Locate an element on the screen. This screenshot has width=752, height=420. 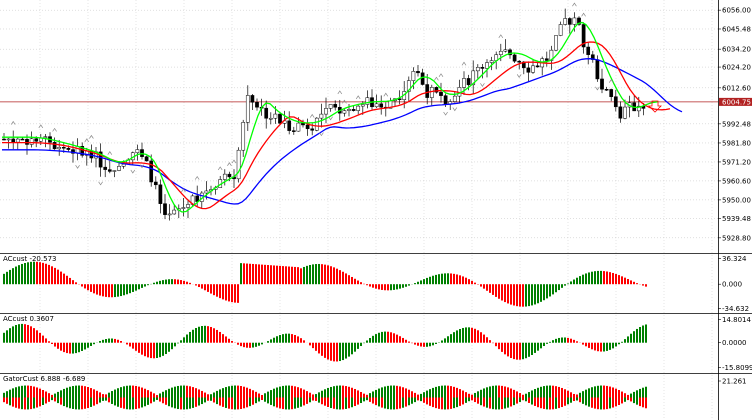
indicator-tick-label: 21.261 is located at coordinates (734, 382).